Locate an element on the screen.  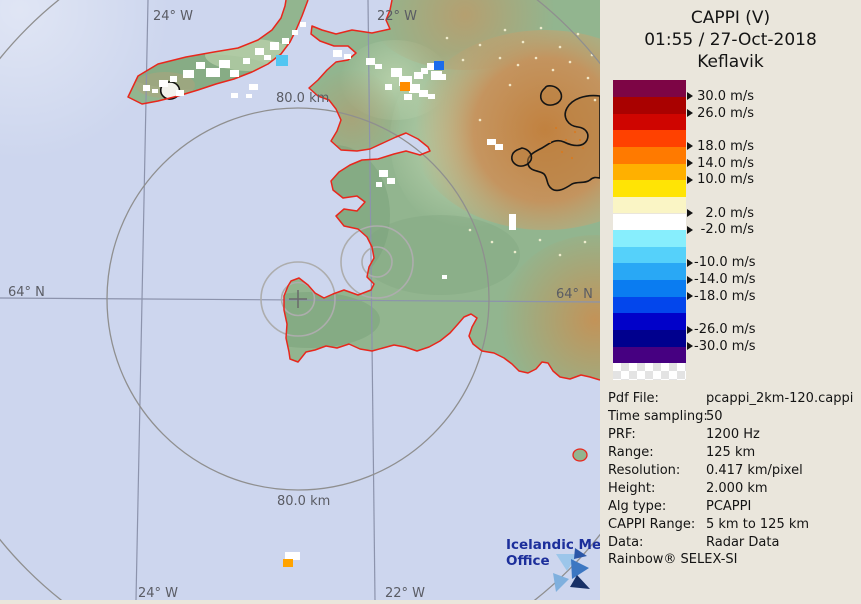
radar-site-markers is located at coordinates (337, 281).